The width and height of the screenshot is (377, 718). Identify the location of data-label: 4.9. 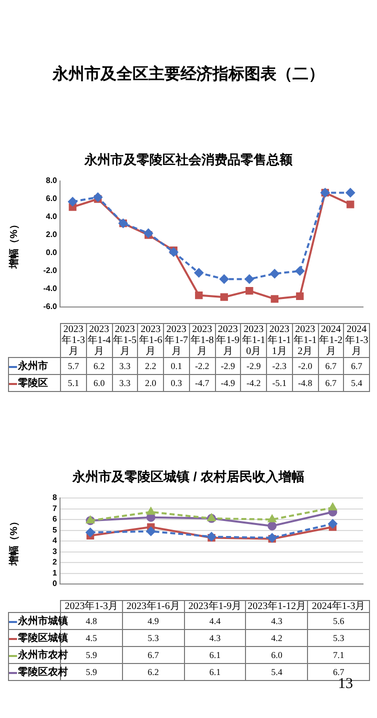
(153, 621).